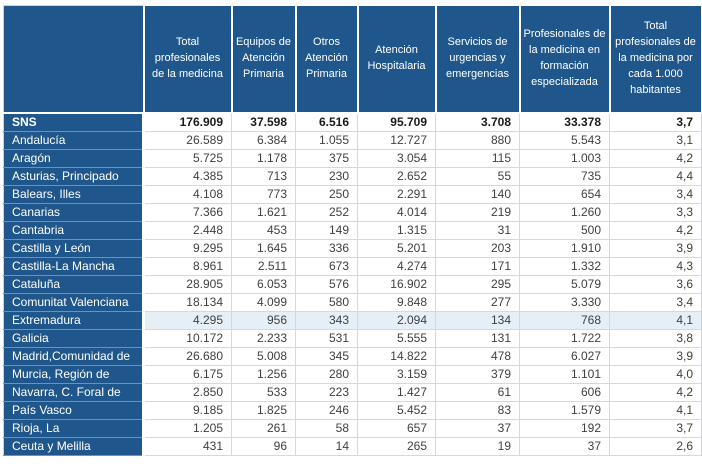 The width and height of the screenshot is (702, 474). I want to click on row-label: Castilla-La Mancha, so click(74, 266).